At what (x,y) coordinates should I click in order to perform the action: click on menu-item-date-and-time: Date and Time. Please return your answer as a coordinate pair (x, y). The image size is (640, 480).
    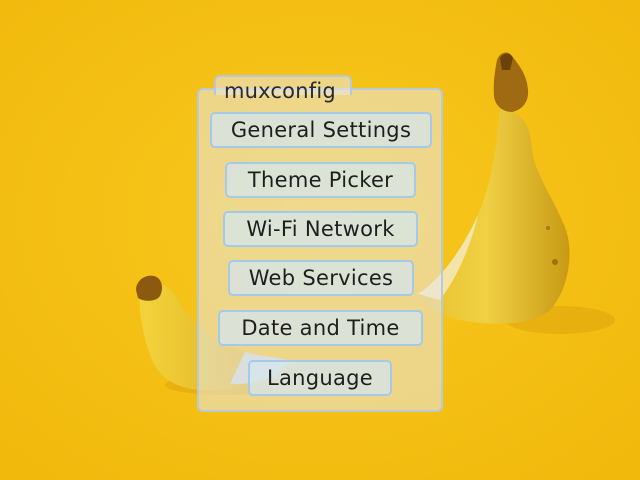
    Looking at the image, I should click on (320, 328).